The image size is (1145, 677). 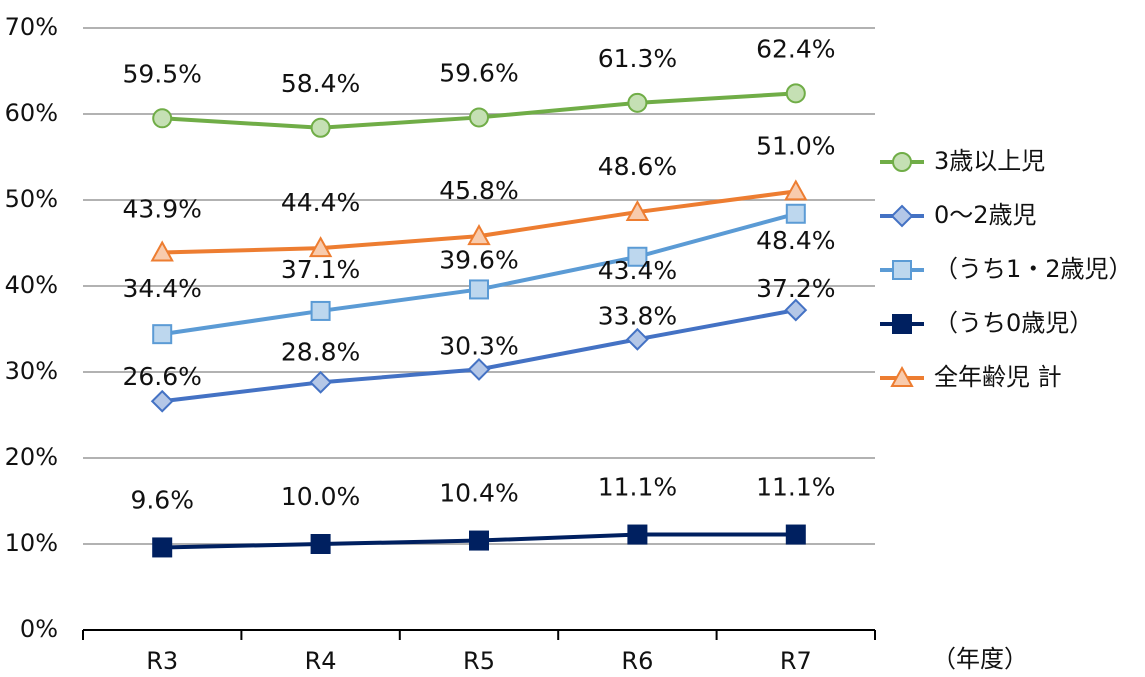 What do you see at coordinates (31, 199) in the screenshot?
I see `y-tick-label: 50%` at bounding box center [31, 199].